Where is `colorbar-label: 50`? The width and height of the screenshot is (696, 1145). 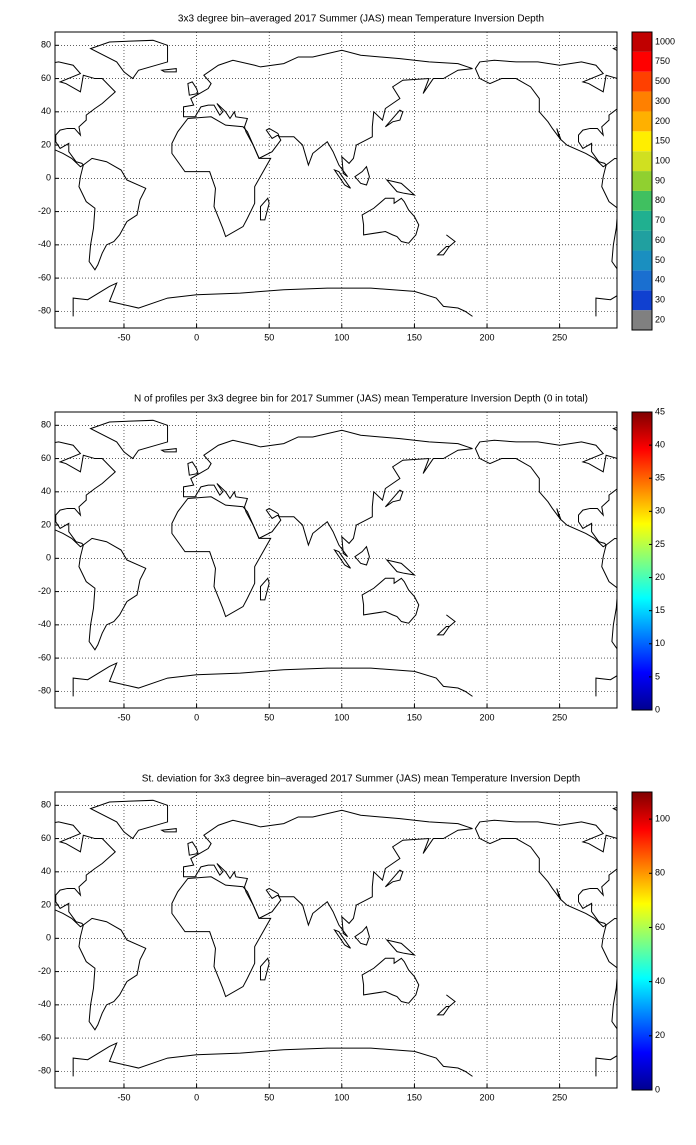
colorbar-label: 50 is located at coordinates (660, 260).